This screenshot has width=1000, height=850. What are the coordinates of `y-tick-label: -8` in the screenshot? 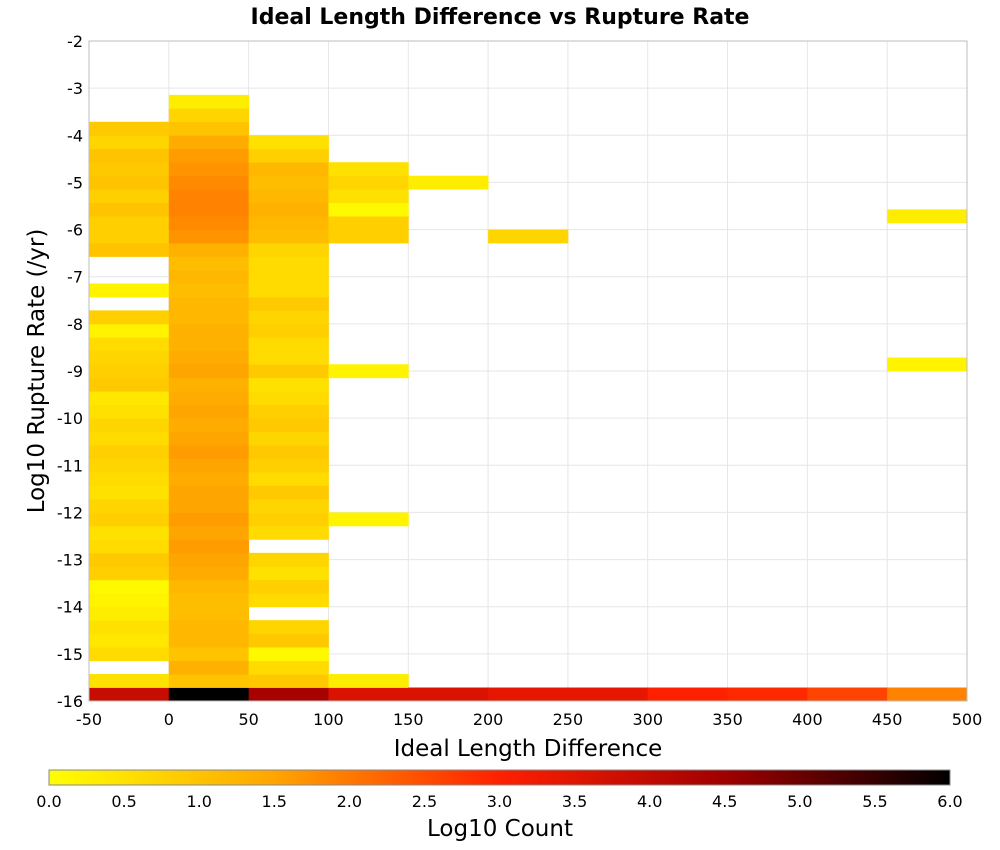 It's located at (75, 324).